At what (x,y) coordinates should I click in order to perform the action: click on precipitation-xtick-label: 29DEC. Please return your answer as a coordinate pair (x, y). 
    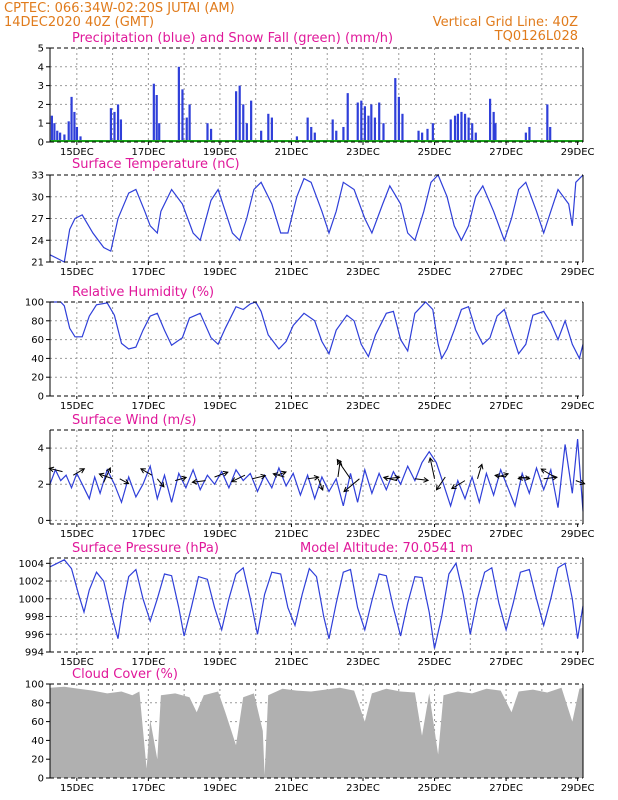
    Looking at the image, I should click on (578, 152).